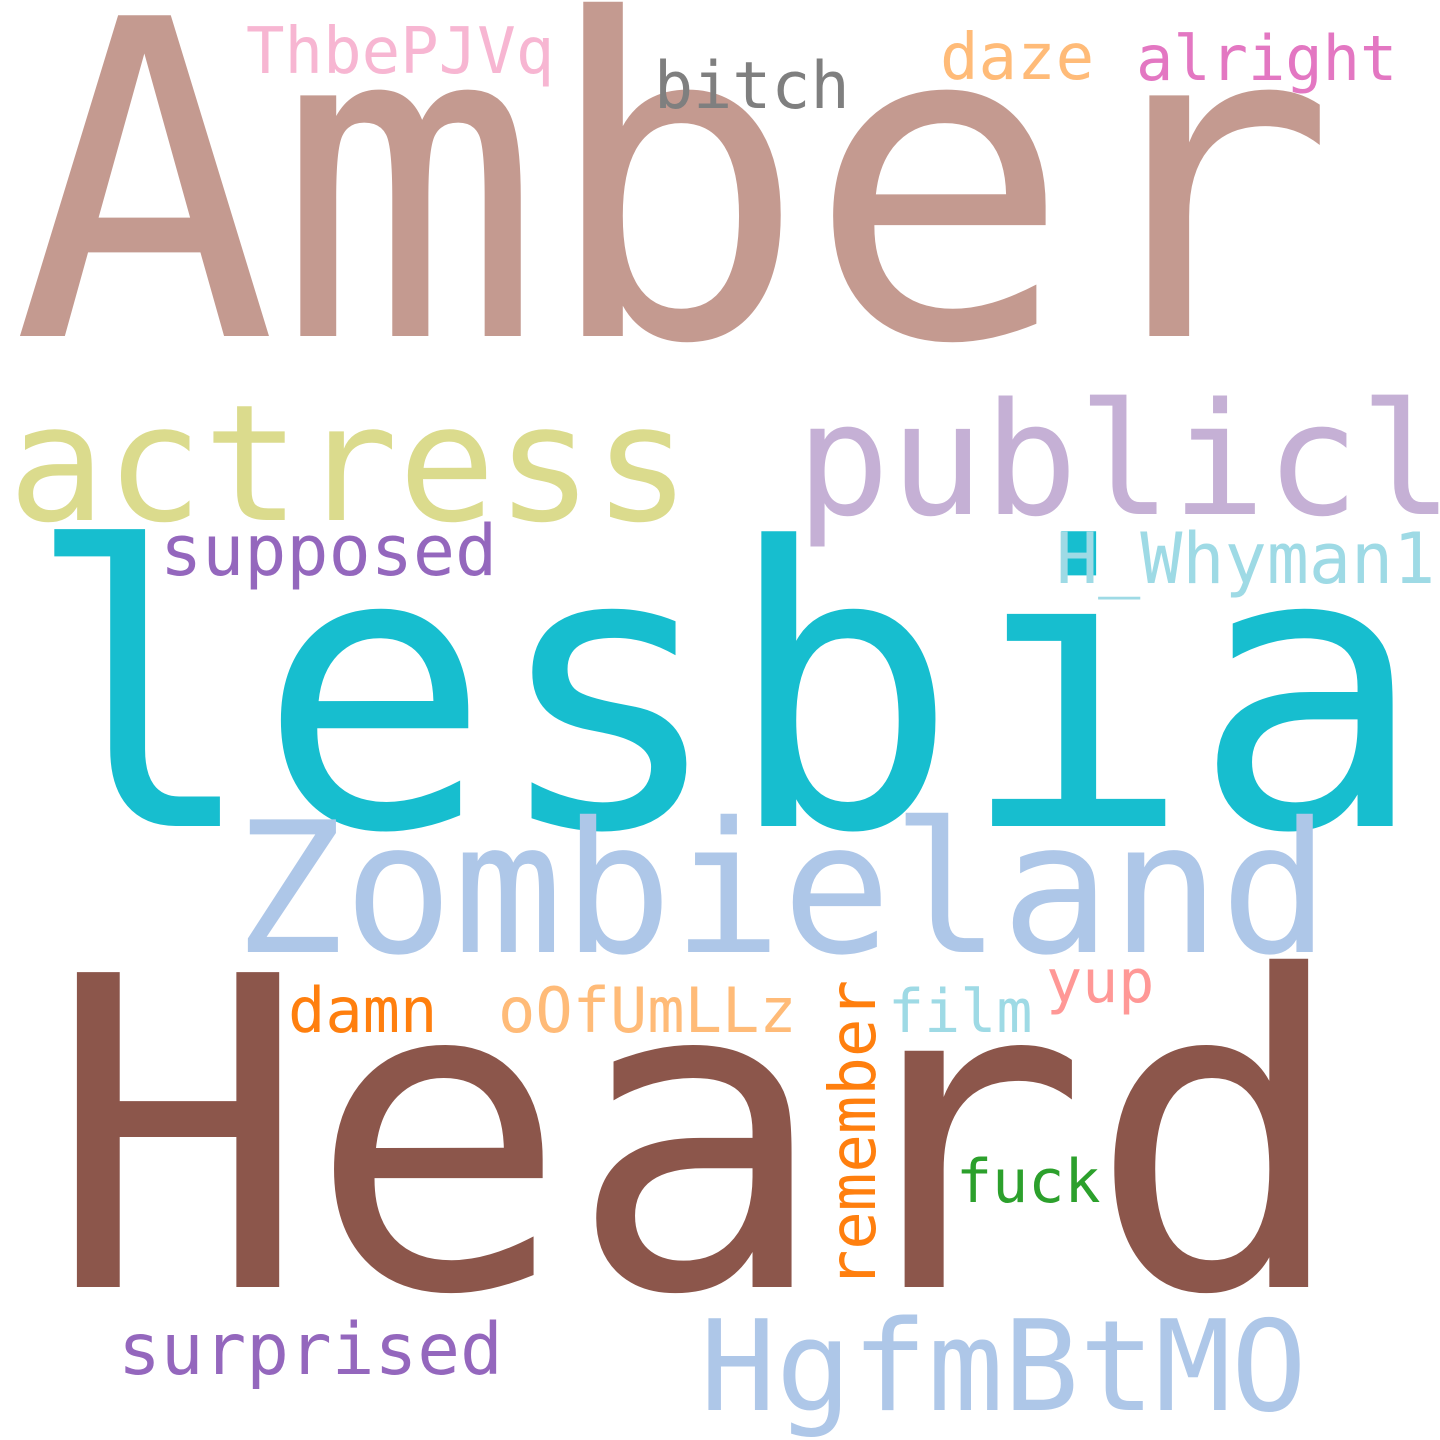  What do you see at coordinates (1028, 1182) in the screenshot?
I see `word-fuck: fuck` at bounding box center [1028, 1182].